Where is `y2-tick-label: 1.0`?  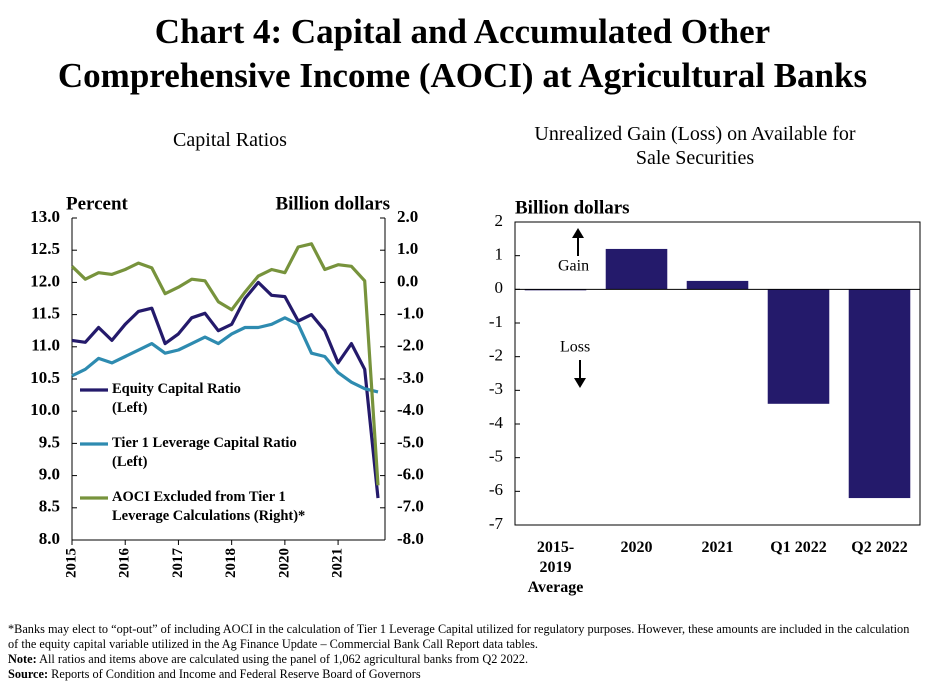
y2-tick-label: 1.0 is located at coordinates (407, 248).